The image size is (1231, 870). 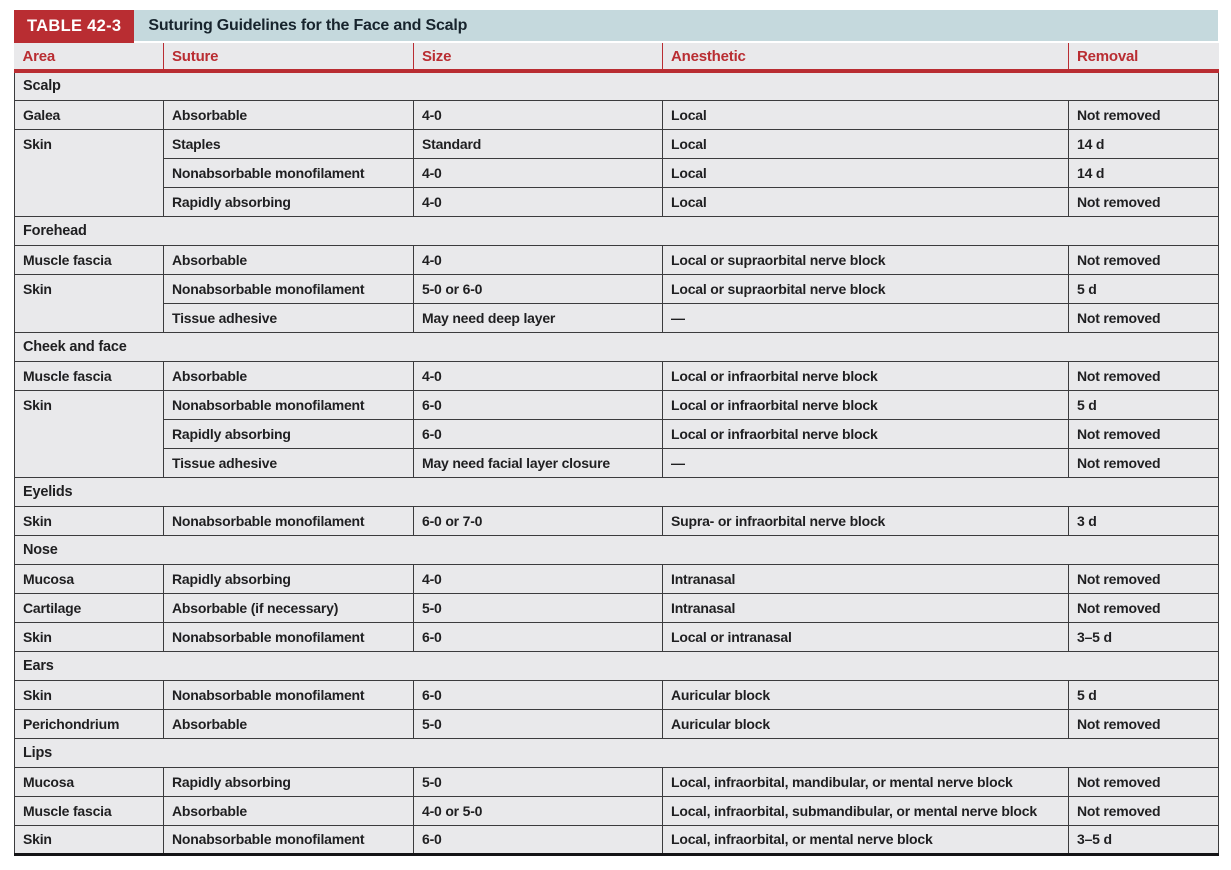 I want to click on table-number-badge: TABLE 42-3, so click(x=74, y=26).